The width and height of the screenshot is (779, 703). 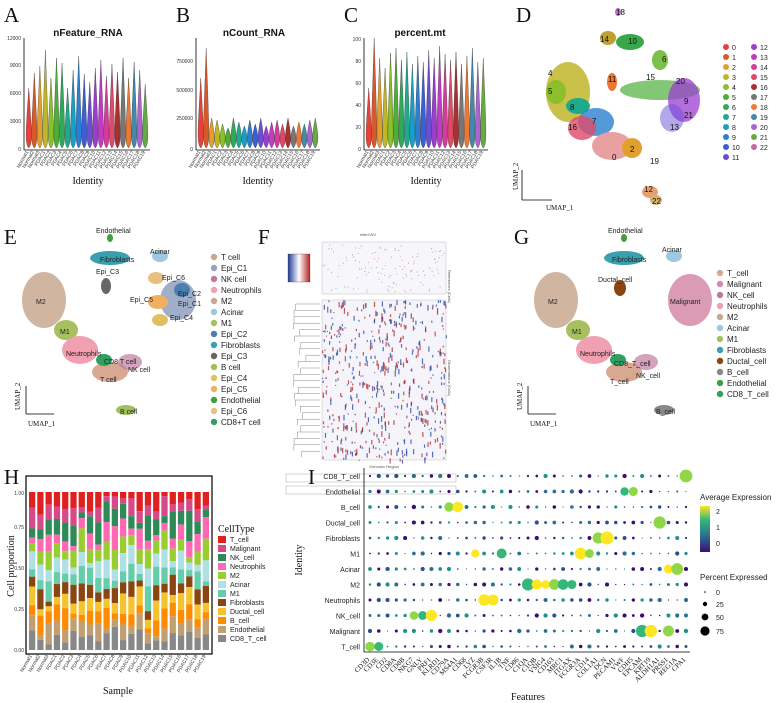 I want to click on panel-c-xlabel: Identity, so click(x=425, y=181).